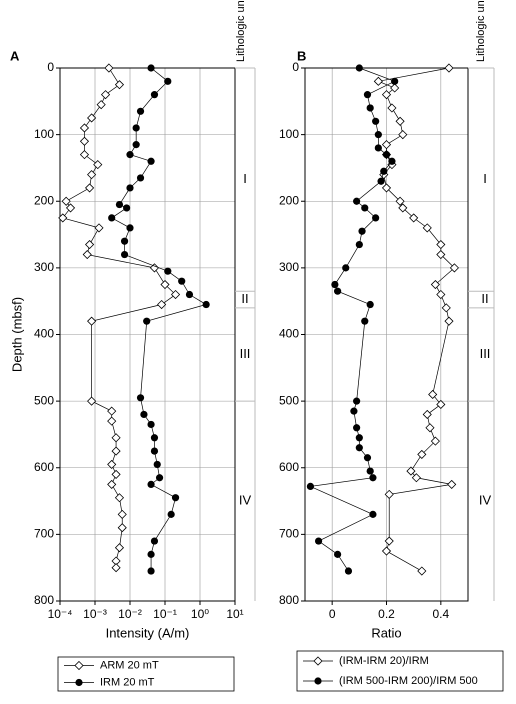 This screenshot has height=704, width=516. Describe the element at coordinates (60, 614) in the screenshot. I see `x-tick-label: 10⁻⁴` at that location.